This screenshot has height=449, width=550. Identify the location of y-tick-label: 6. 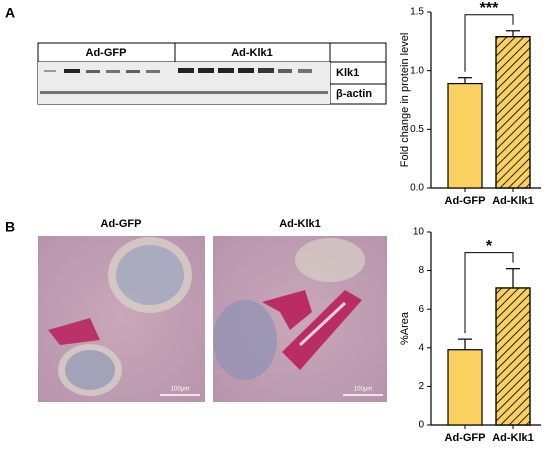
(421, 309).